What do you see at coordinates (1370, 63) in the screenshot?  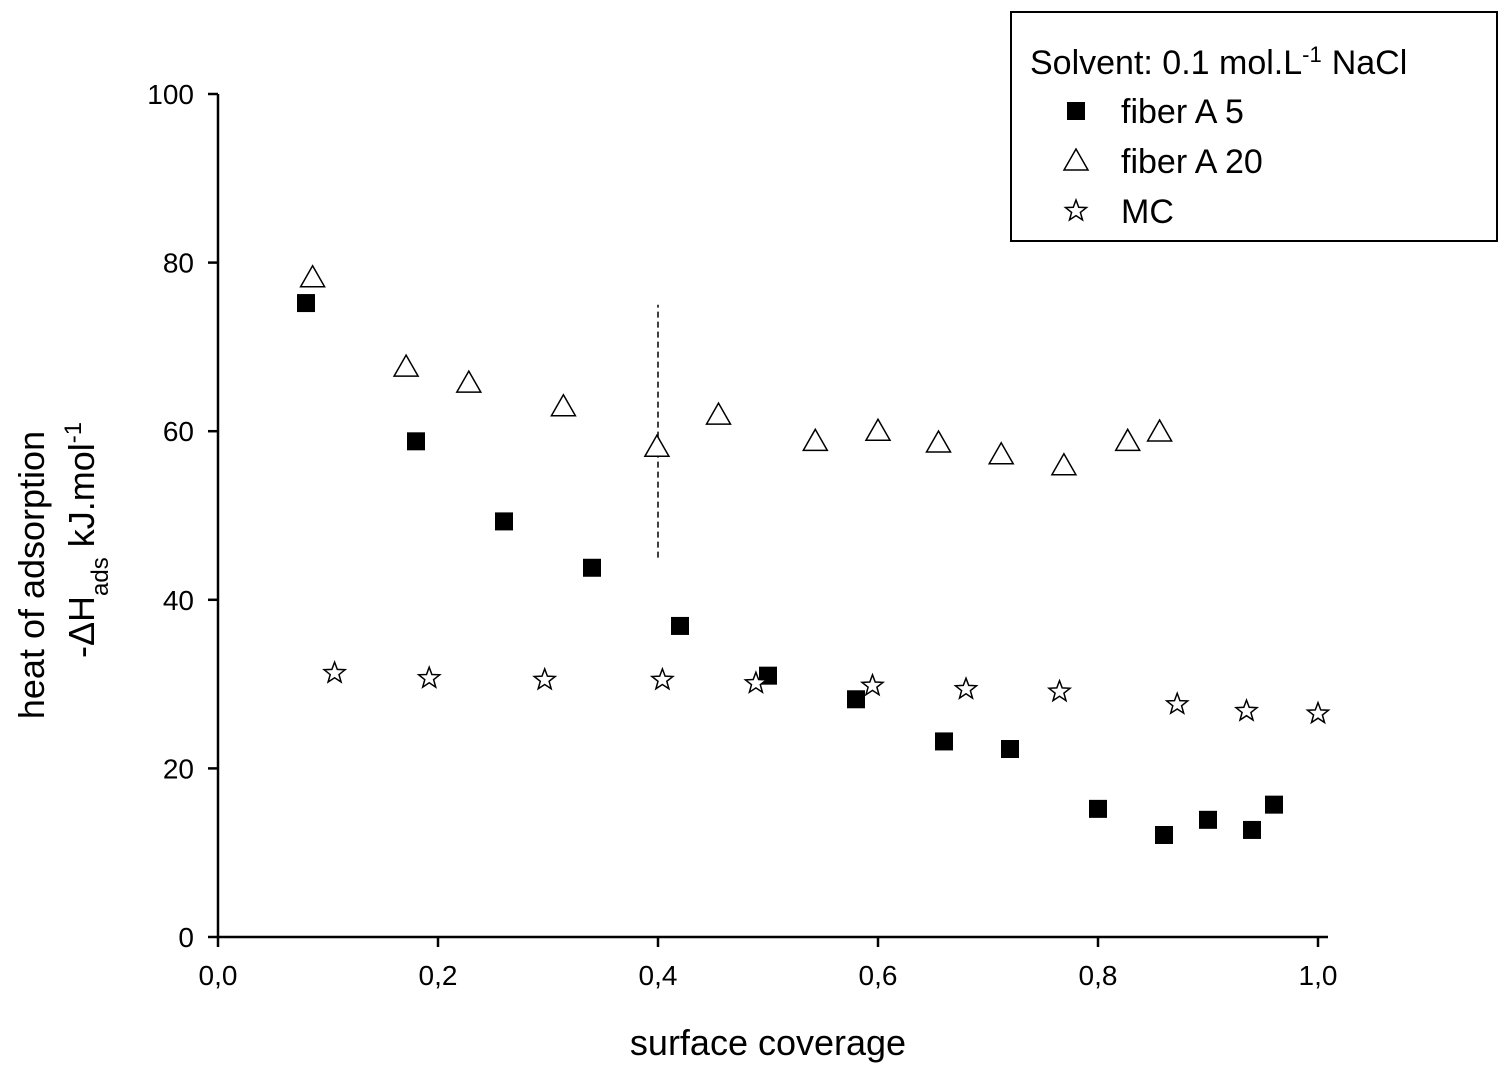 I see `legend-title-post: NaCl` at bounding box center [1370, 63].